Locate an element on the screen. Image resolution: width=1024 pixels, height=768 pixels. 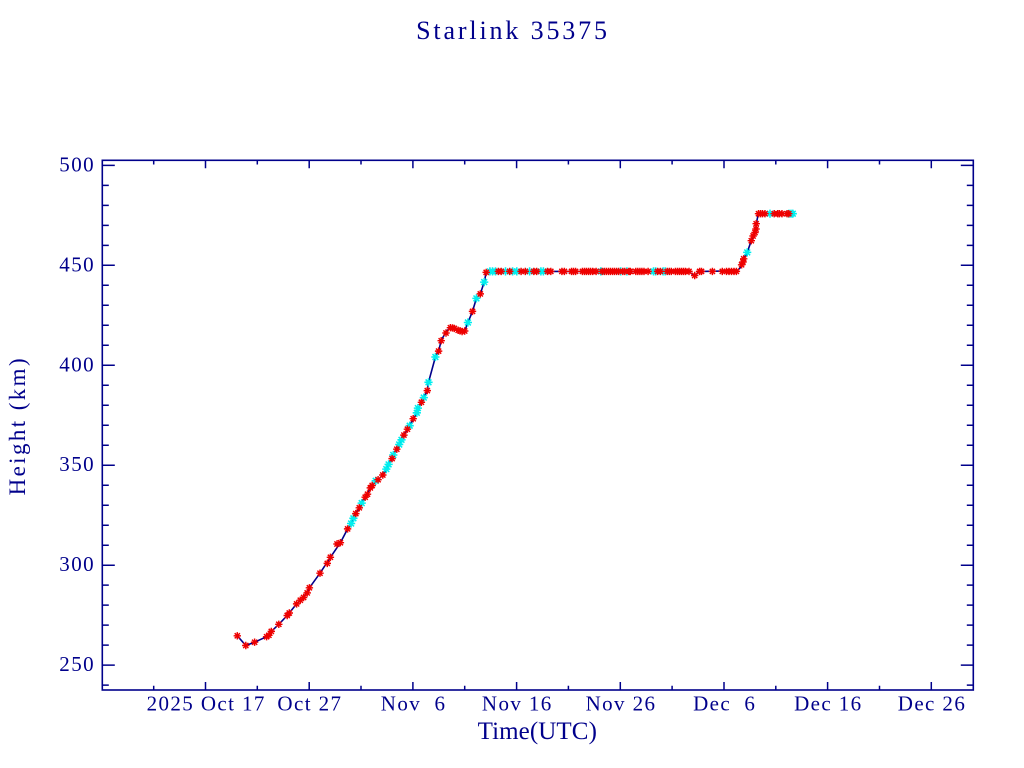
svg-text: 450 is located at coordinates (77, 264).